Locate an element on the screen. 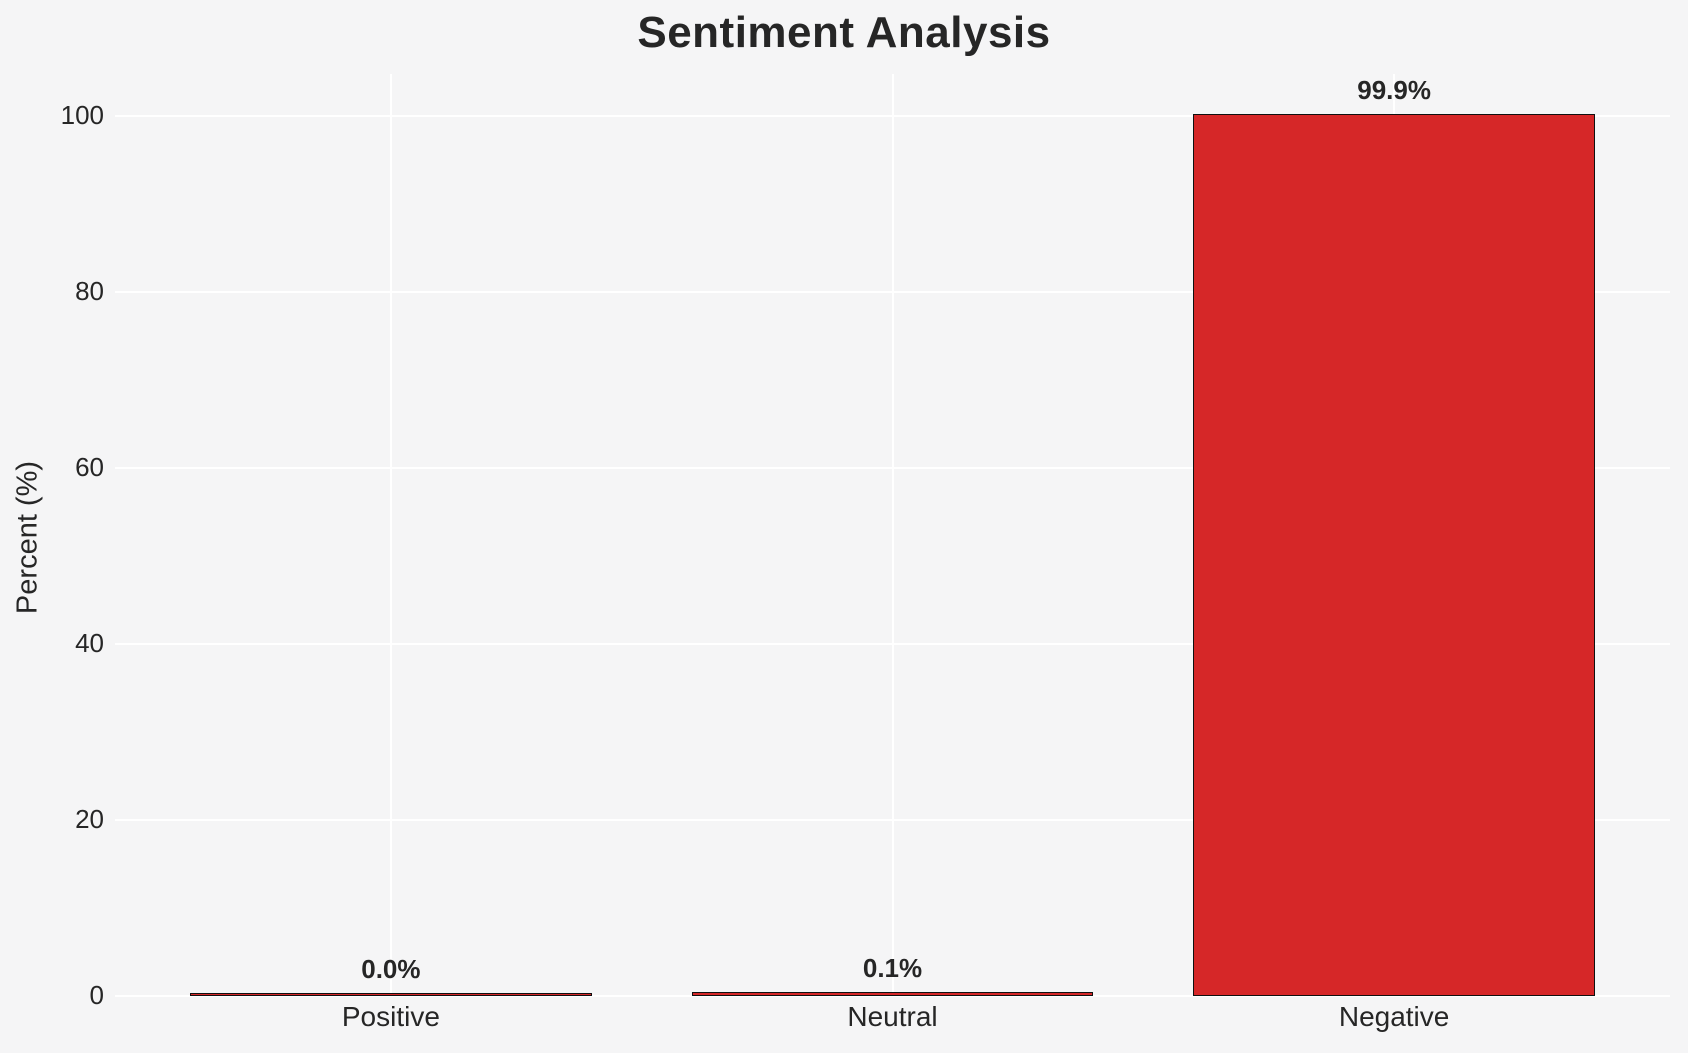 The width and height of the screenshot is (1688, 1053). bar-value-label-positive: 0.0% is located at coordinates (391, 969).